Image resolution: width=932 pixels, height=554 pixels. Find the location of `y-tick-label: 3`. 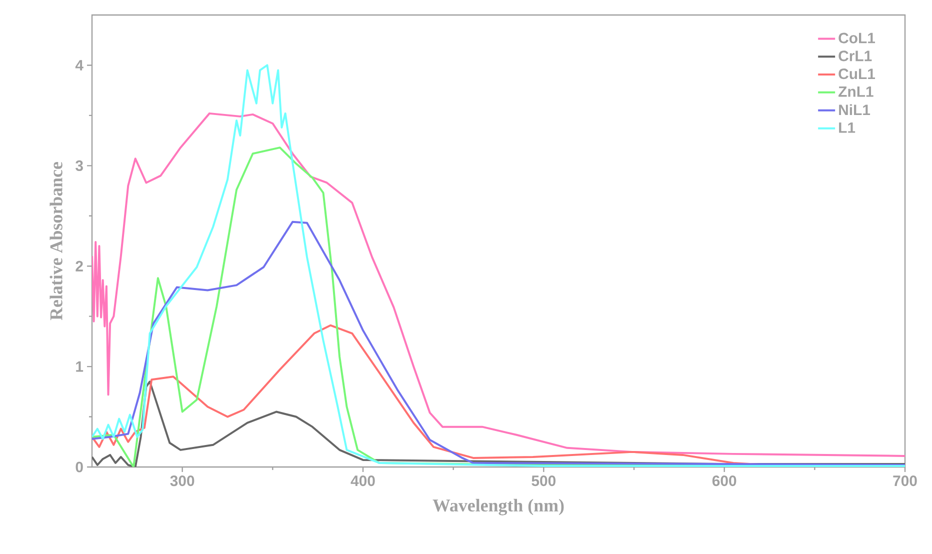

y-tick-label: 3 is located at coordinates (79, 165).